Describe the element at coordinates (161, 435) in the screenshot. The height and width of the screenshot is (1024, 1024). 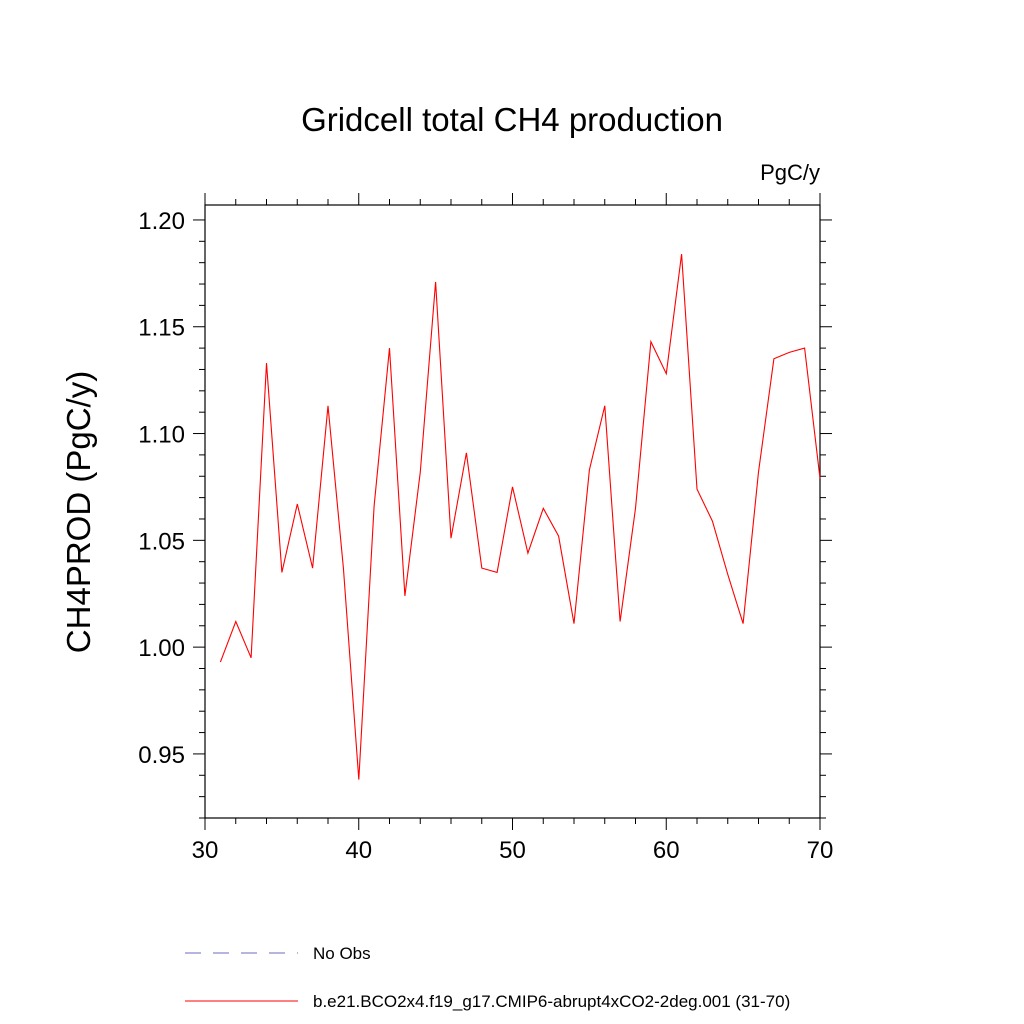
I see `y-tick-label: 1.10` at that location.